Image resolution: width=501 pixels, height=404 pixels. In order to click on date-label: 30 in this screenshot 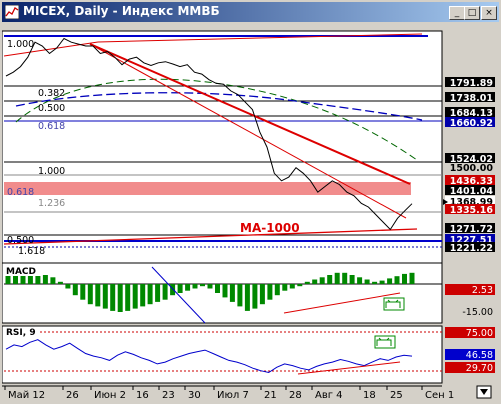, I will do `click(194, 395)`.